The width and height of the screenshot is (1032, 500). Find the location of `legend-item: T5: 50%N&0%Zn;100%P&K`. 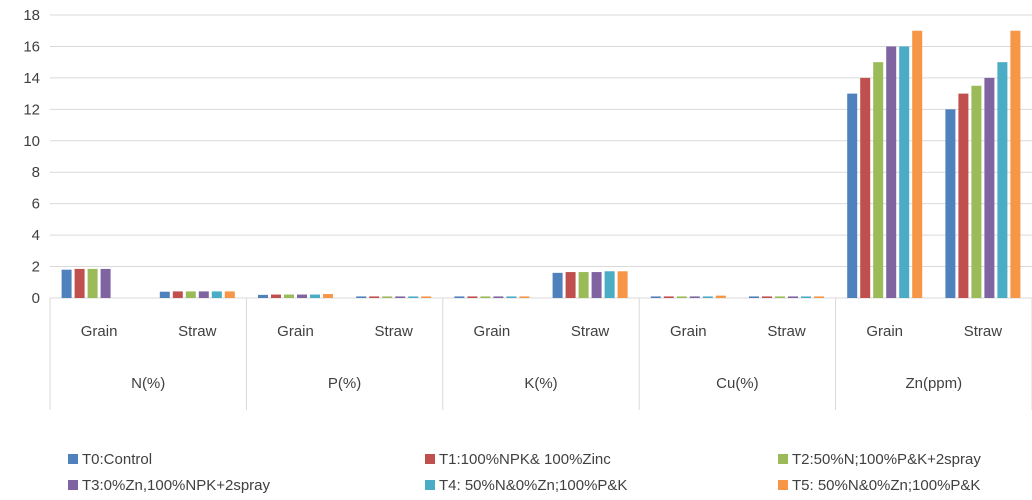

legend-item: T5: 50%N&0%Zn;100%P&K is located at coordinates (879, 485).